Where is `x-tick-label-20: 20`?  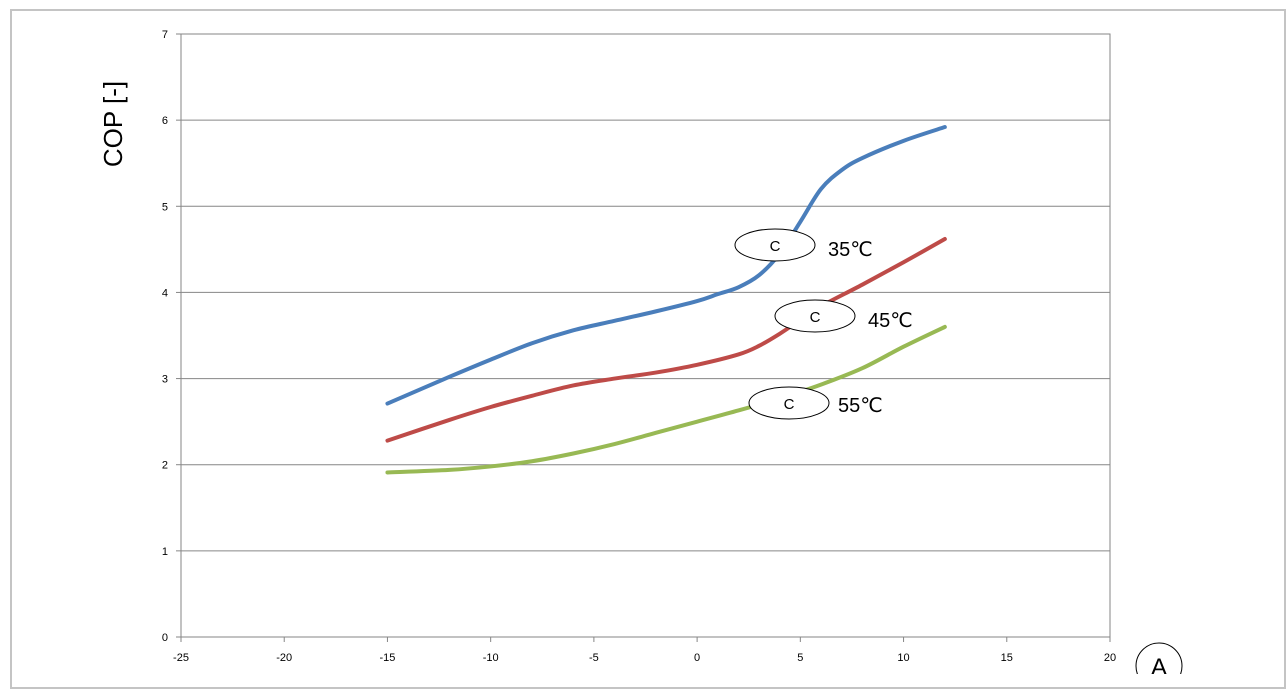 x-tick-label-20: 20 is located at coordinates (1110, 658).